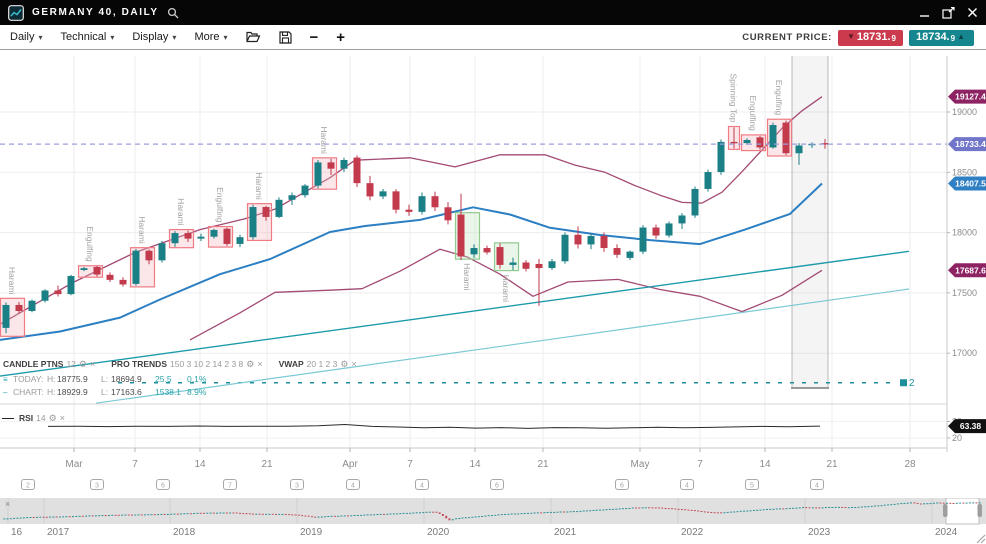 The width and height of the screenshot is (986, 544). Describe the element at coordinates (105, 379) in the screenshot. I see `low-label: L:` at that location.